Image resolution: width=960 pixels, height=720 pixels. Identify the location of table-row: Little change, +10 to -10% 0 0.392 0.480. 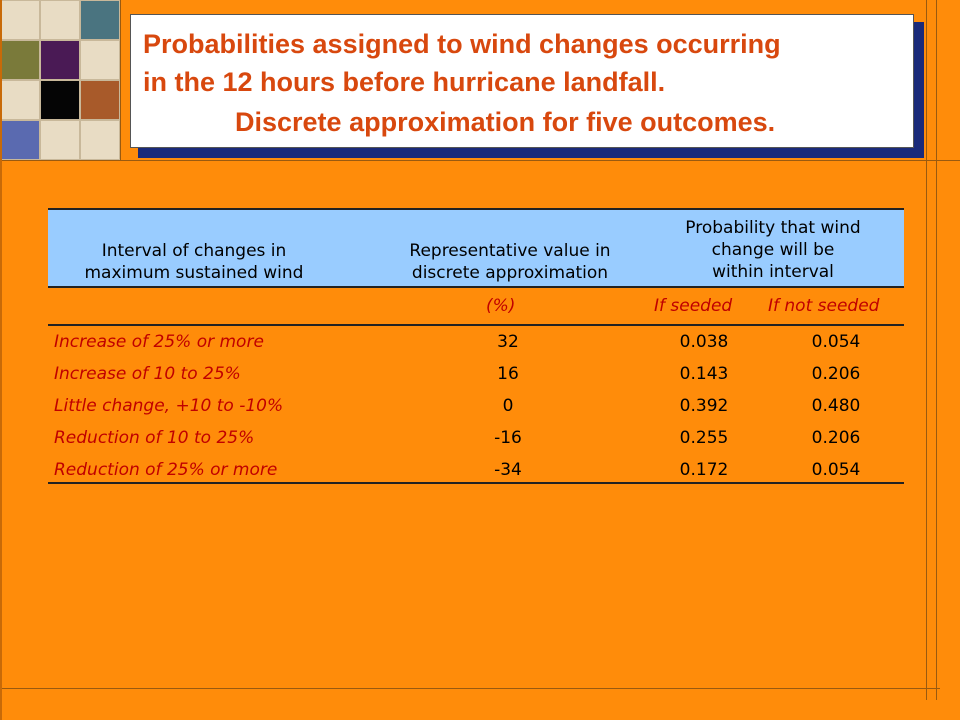
(476, 406).